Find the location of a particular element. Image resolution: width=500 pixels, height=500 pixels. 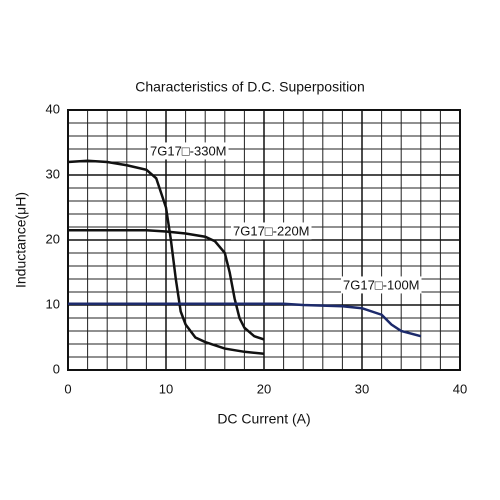

x-tick-label: 40 is located at coordinates (460, 388).